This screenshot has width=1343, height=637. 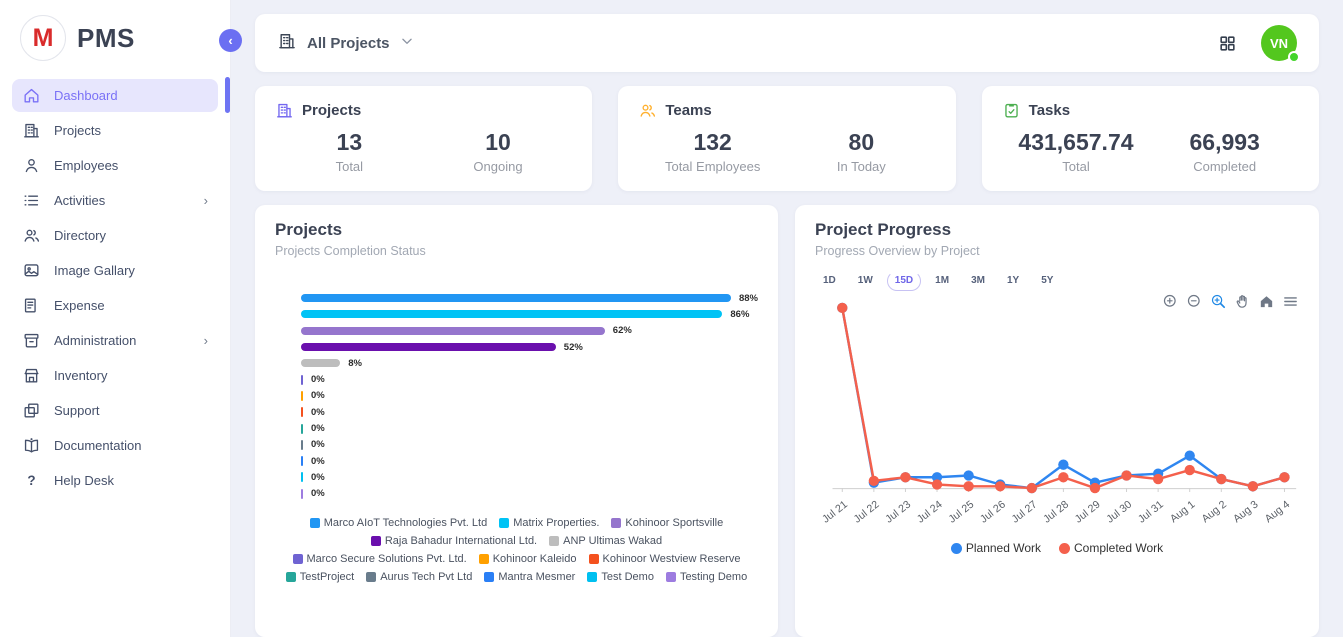 I want to click on legend-label: Kohinoor Kaleido, so click(x=534, y=558).